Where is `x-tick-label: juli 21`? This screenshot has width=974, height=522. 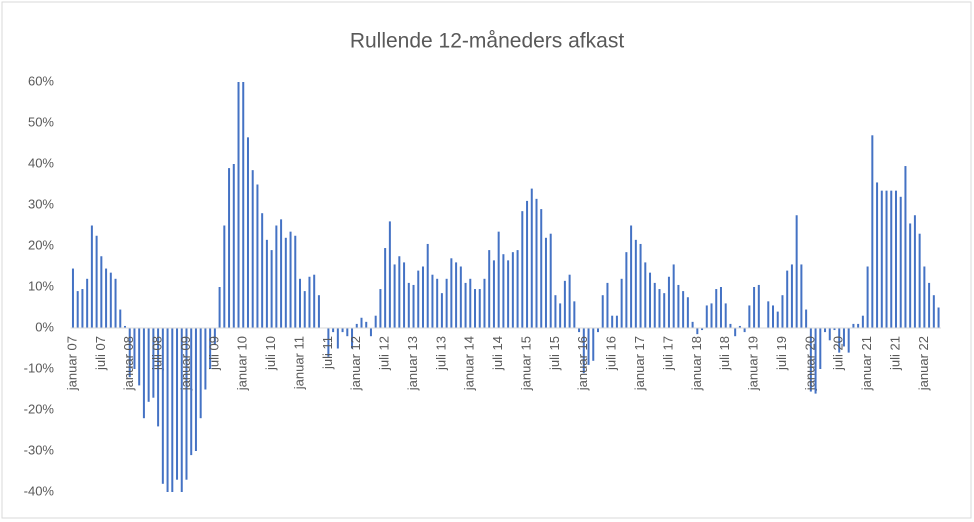 x-tick-label: juli 21 is located at coordinates (894, 353).